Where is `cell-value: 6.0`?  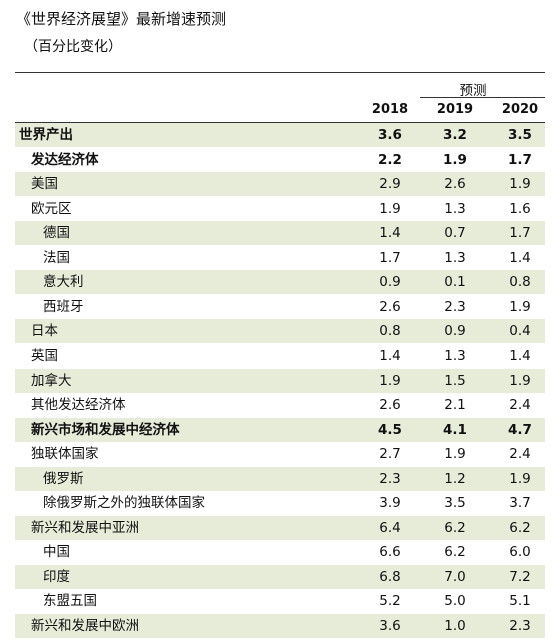 cell-value: 6.0 is located at coordinates (520, 552).